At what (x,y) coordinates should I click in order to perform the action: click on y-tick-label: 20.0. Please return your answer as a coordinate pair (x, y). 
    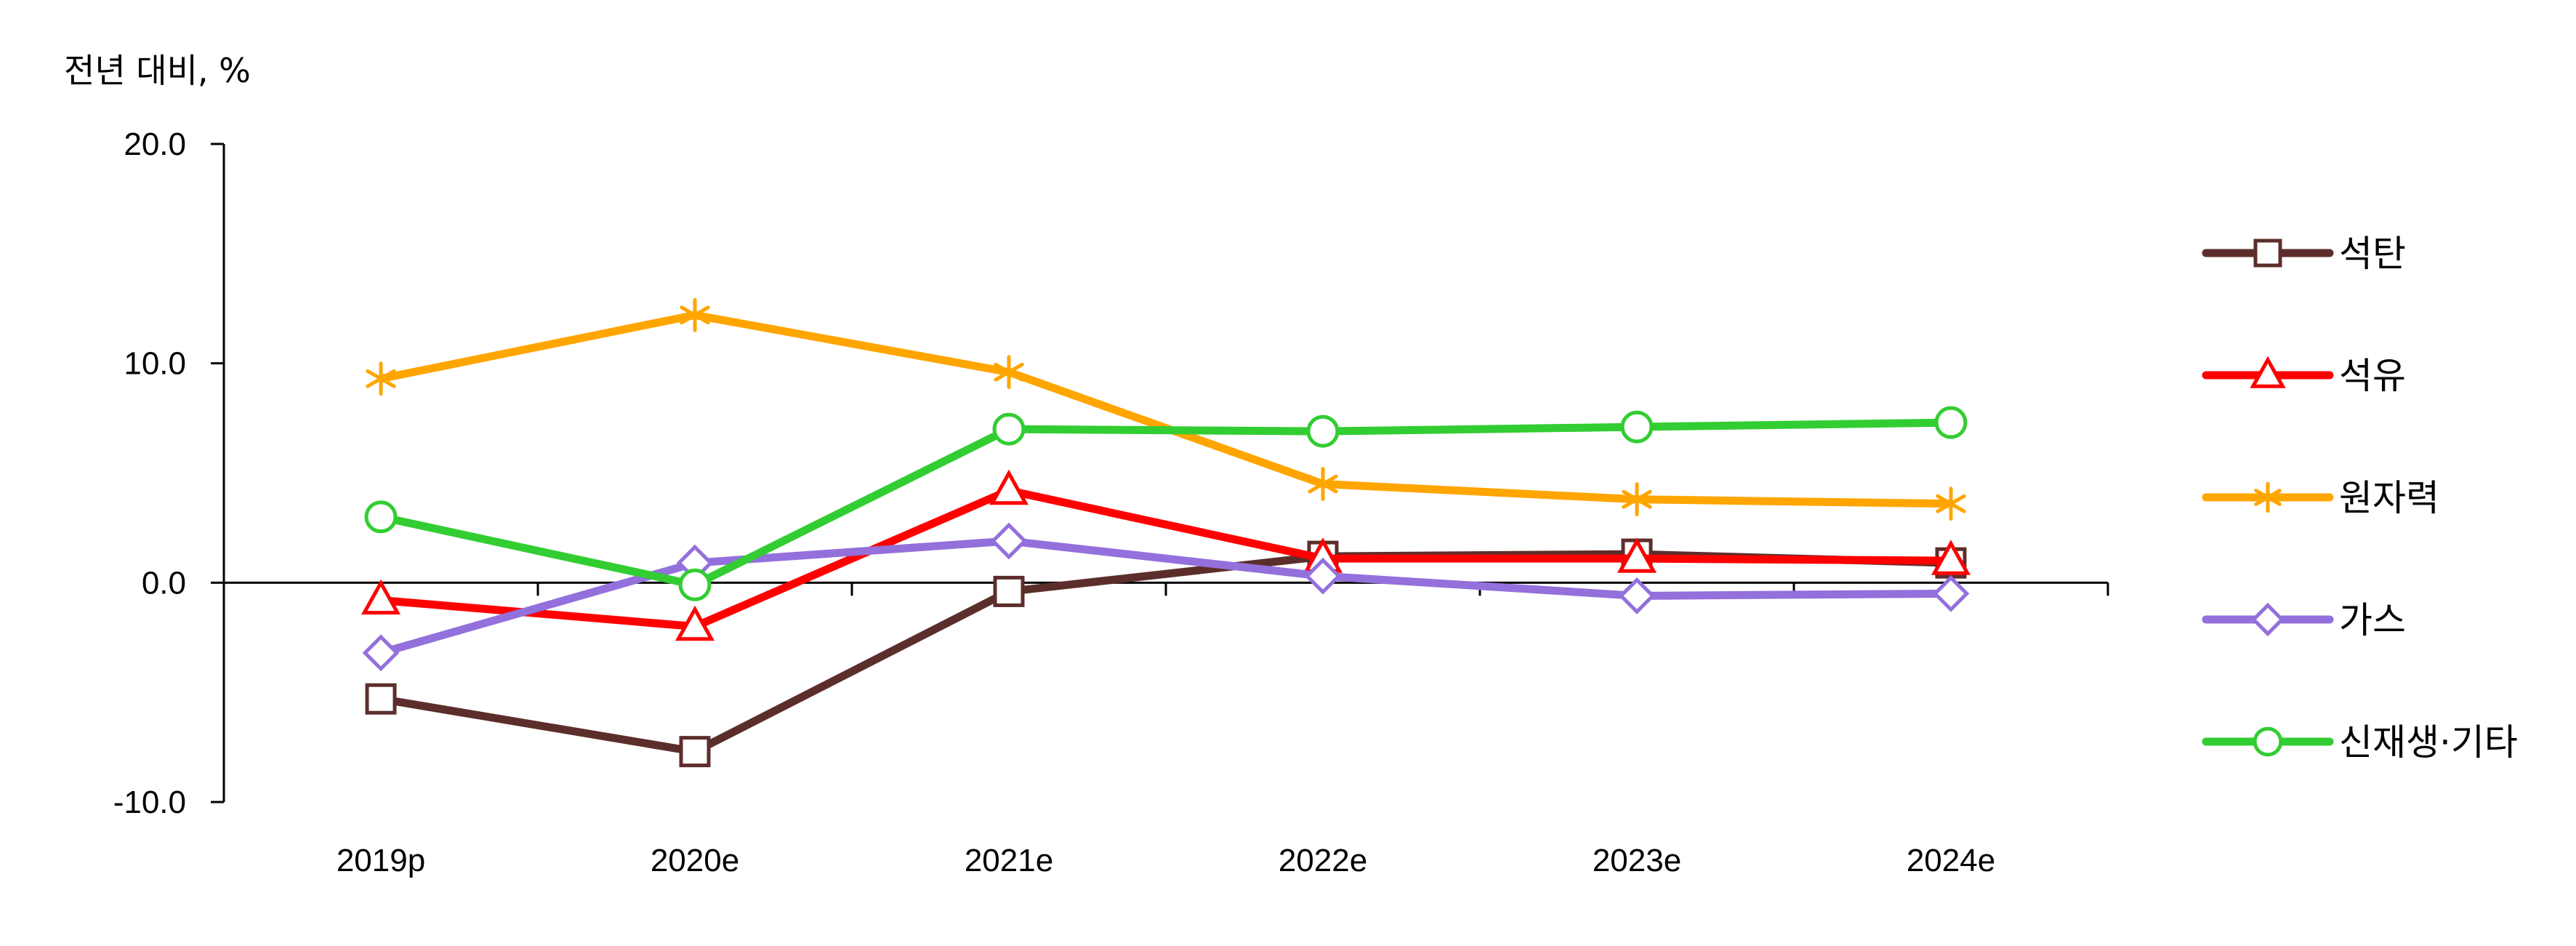
    Looking at the image, I should click on (155, 144).